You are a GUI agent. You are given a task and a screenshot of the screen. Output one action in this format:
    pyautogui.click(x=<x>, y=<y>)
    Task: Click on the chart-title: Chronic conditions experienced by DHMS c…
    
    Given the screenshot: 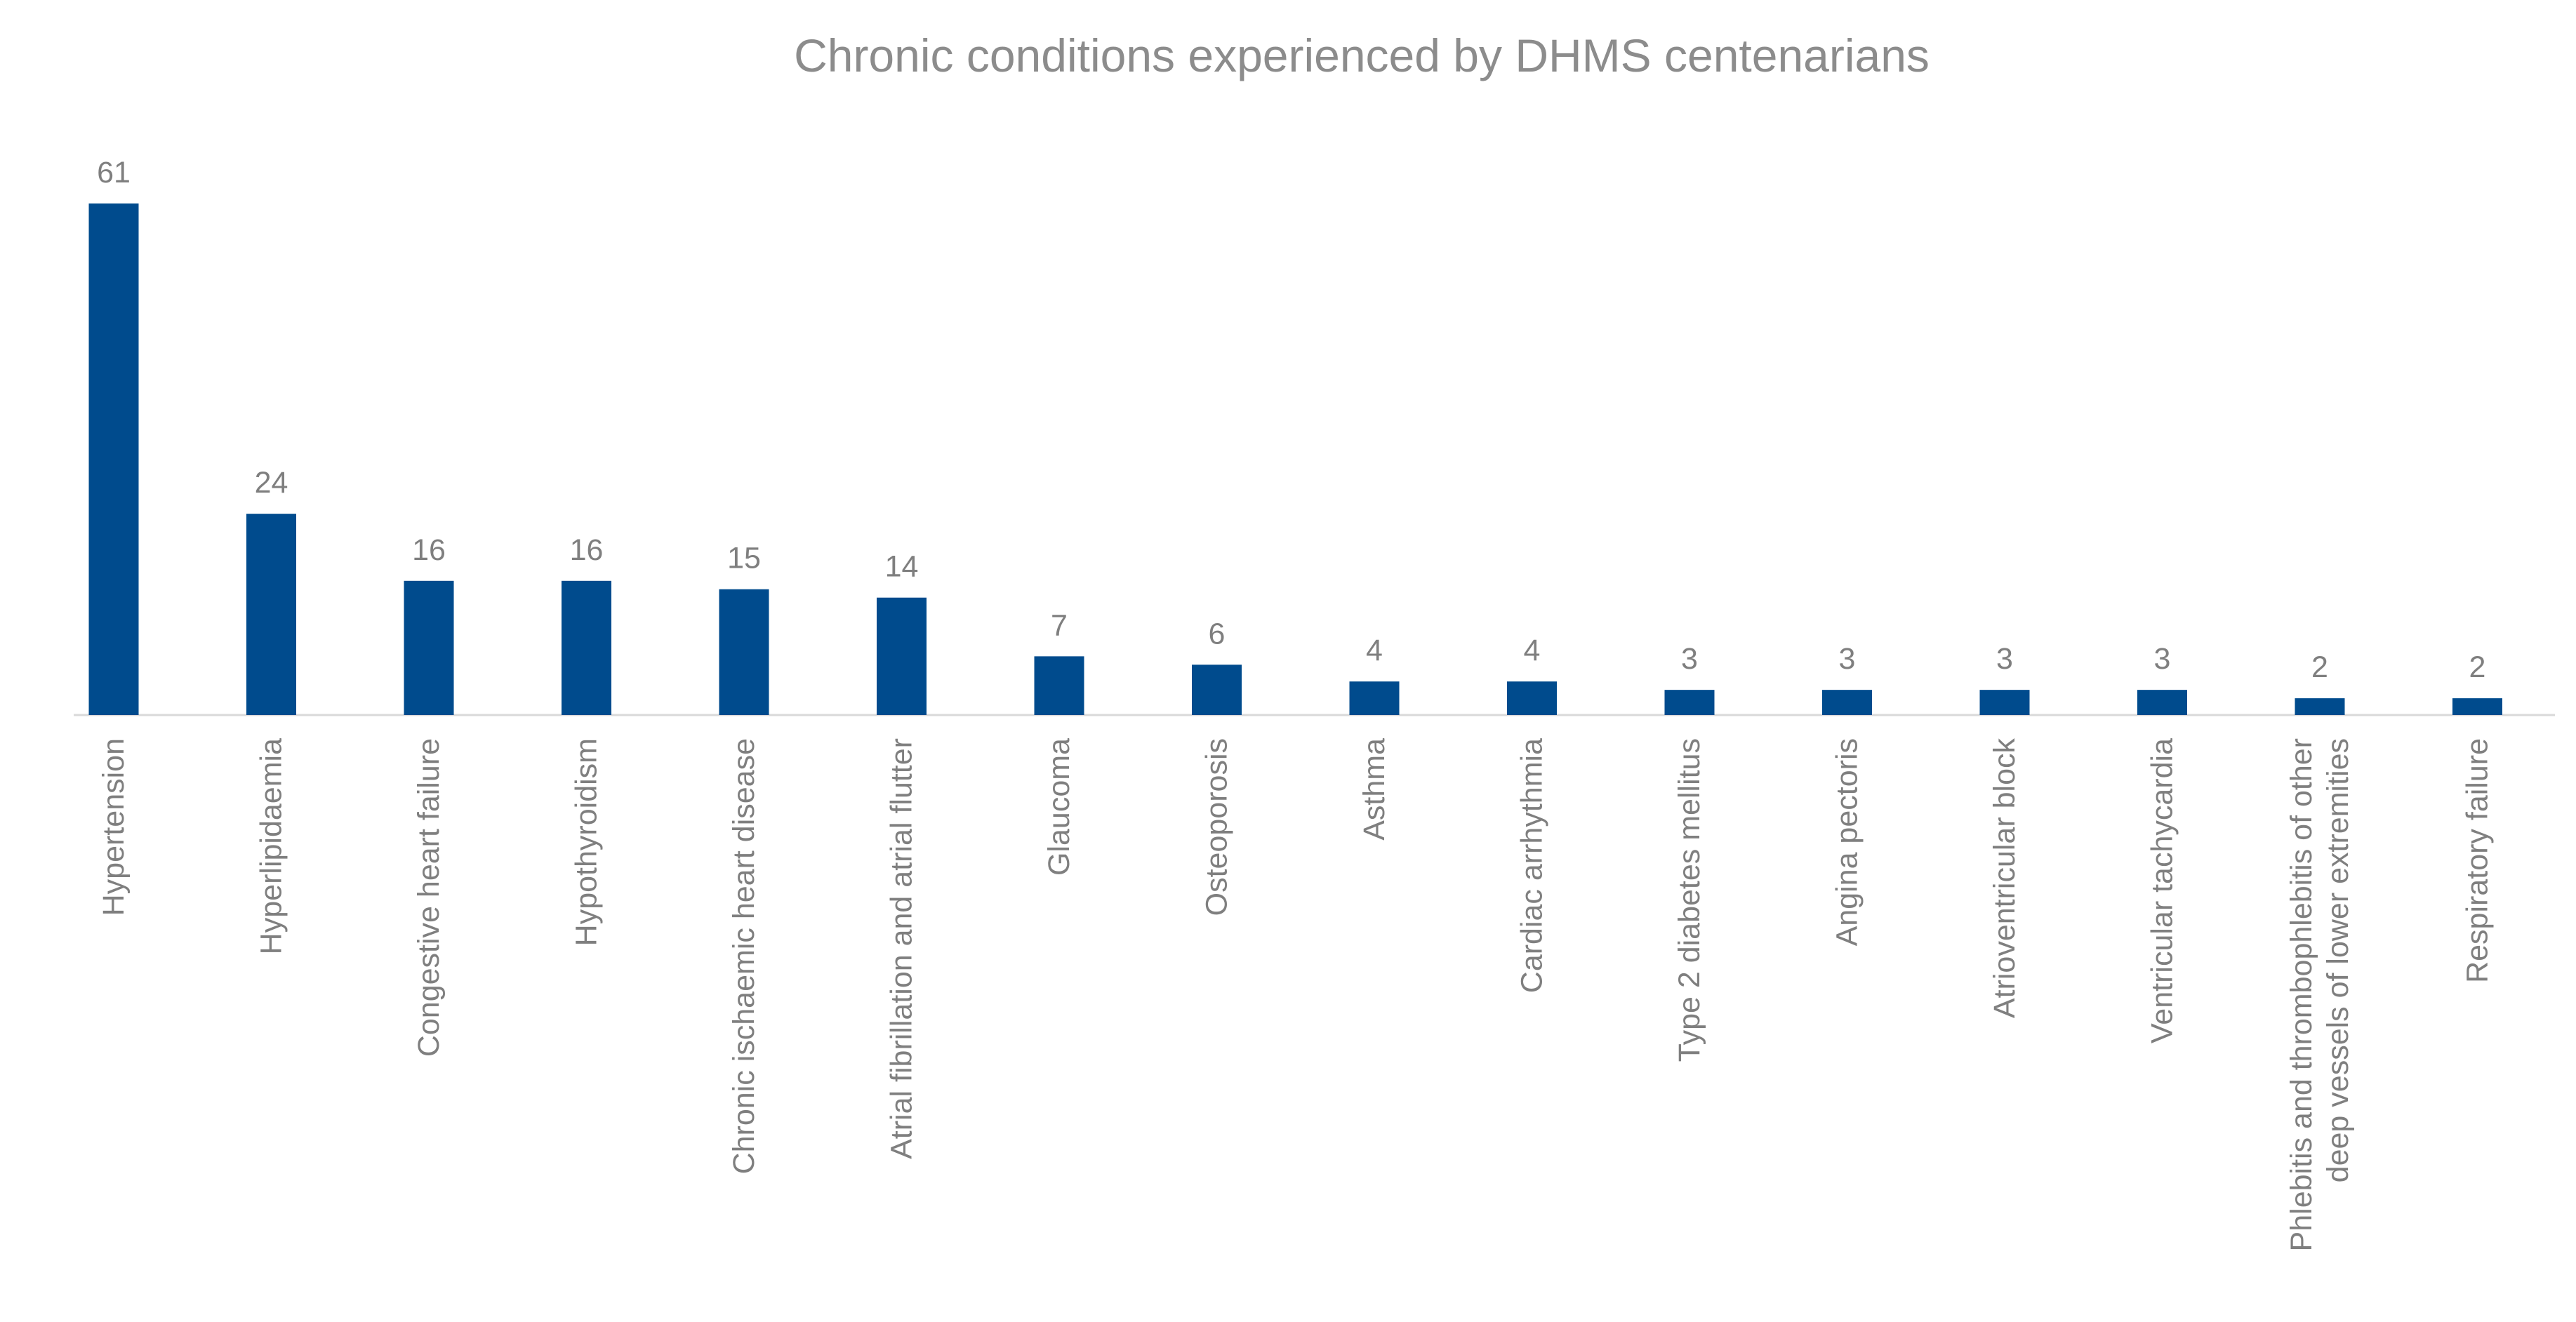 What is the action you would take?
    pyautogui.click(x=1362, y=55)
    